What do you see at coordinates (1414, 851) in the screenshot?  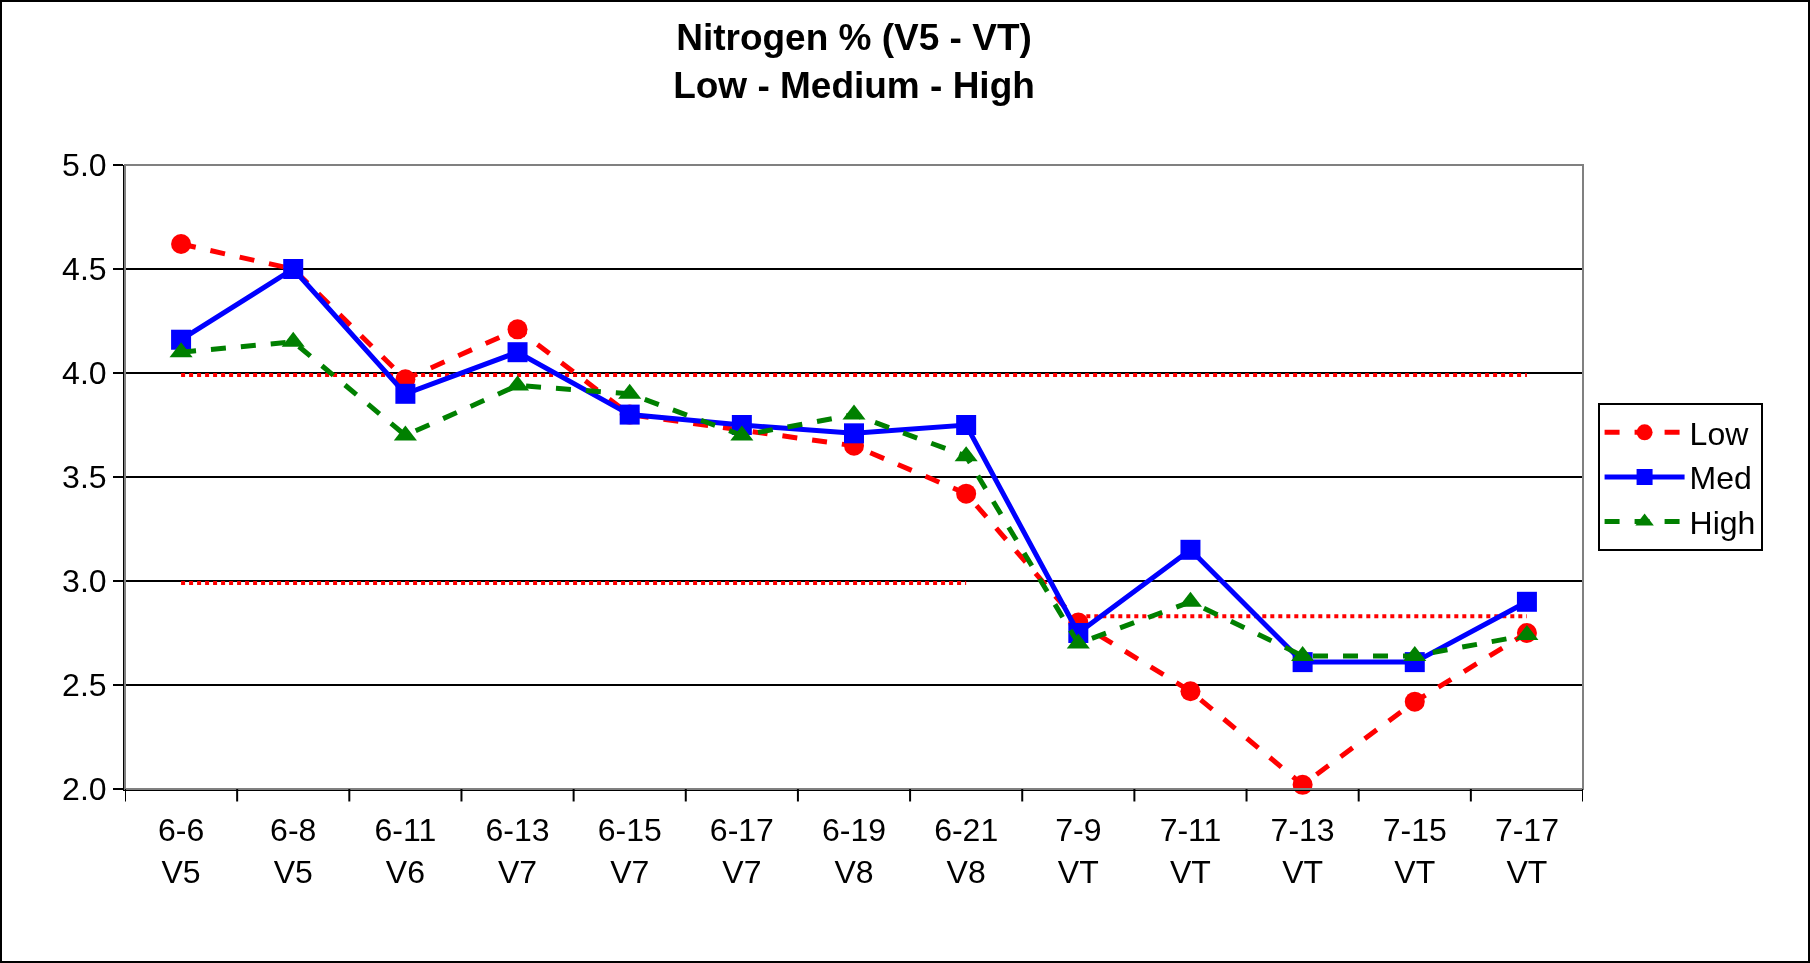 I see `x-tick-label: 7-15 VT` at bounding box center [1414, 851].